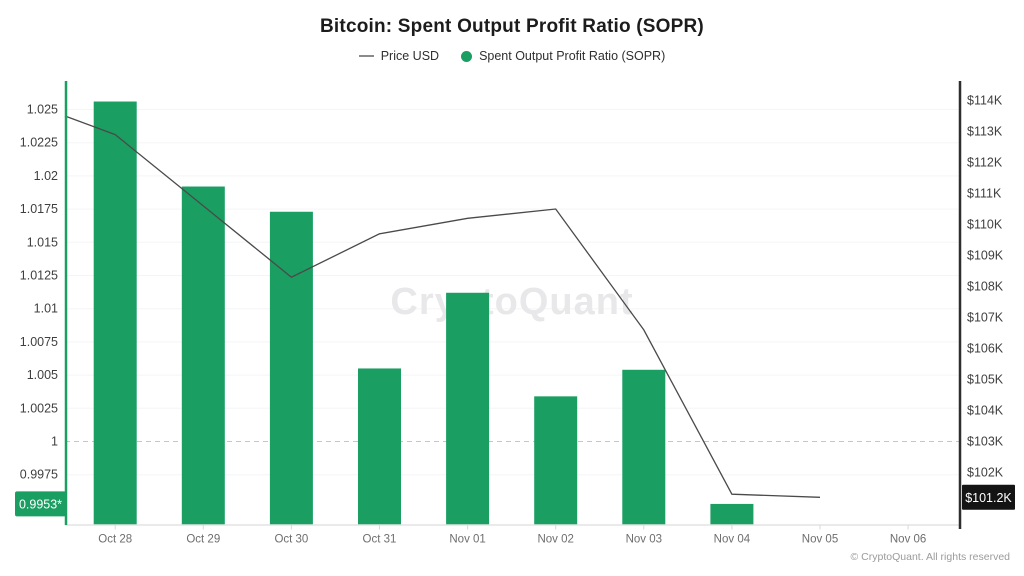 The width and height of the screenshot is (1024, 576). I want to click on right-axis-tick-label: $113K, so click(985, 132).